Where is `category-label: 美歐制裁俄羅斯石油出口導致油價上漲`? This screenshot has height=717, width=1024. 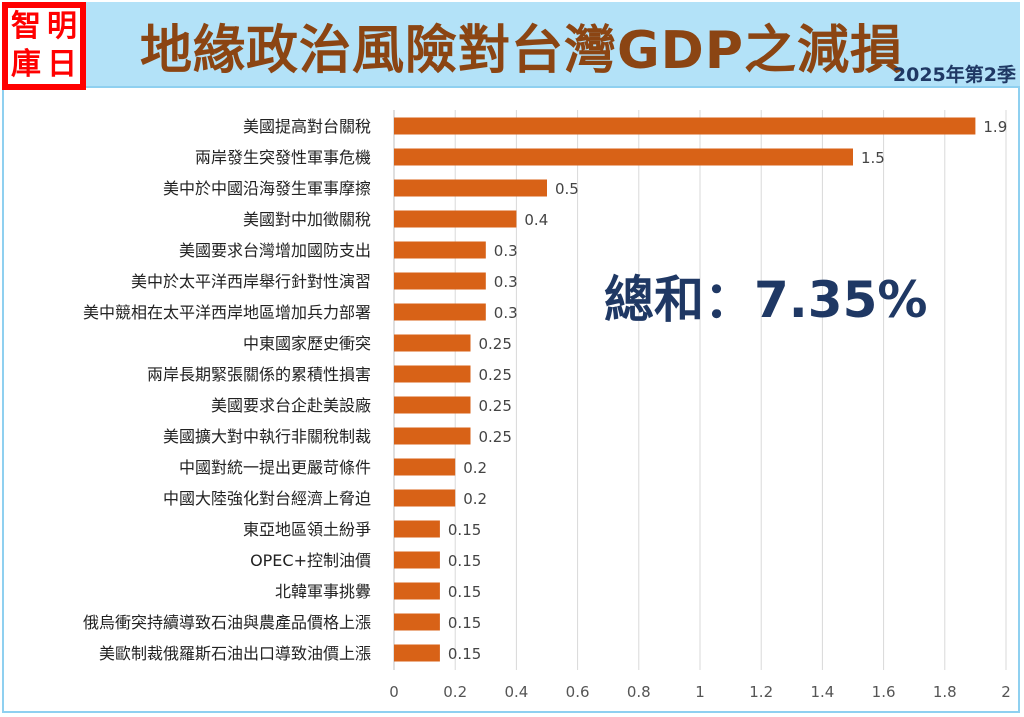 category-label: 美歐制裁俄羅斯石油出口導致油價上漲 is located at coordinates (235, 653).